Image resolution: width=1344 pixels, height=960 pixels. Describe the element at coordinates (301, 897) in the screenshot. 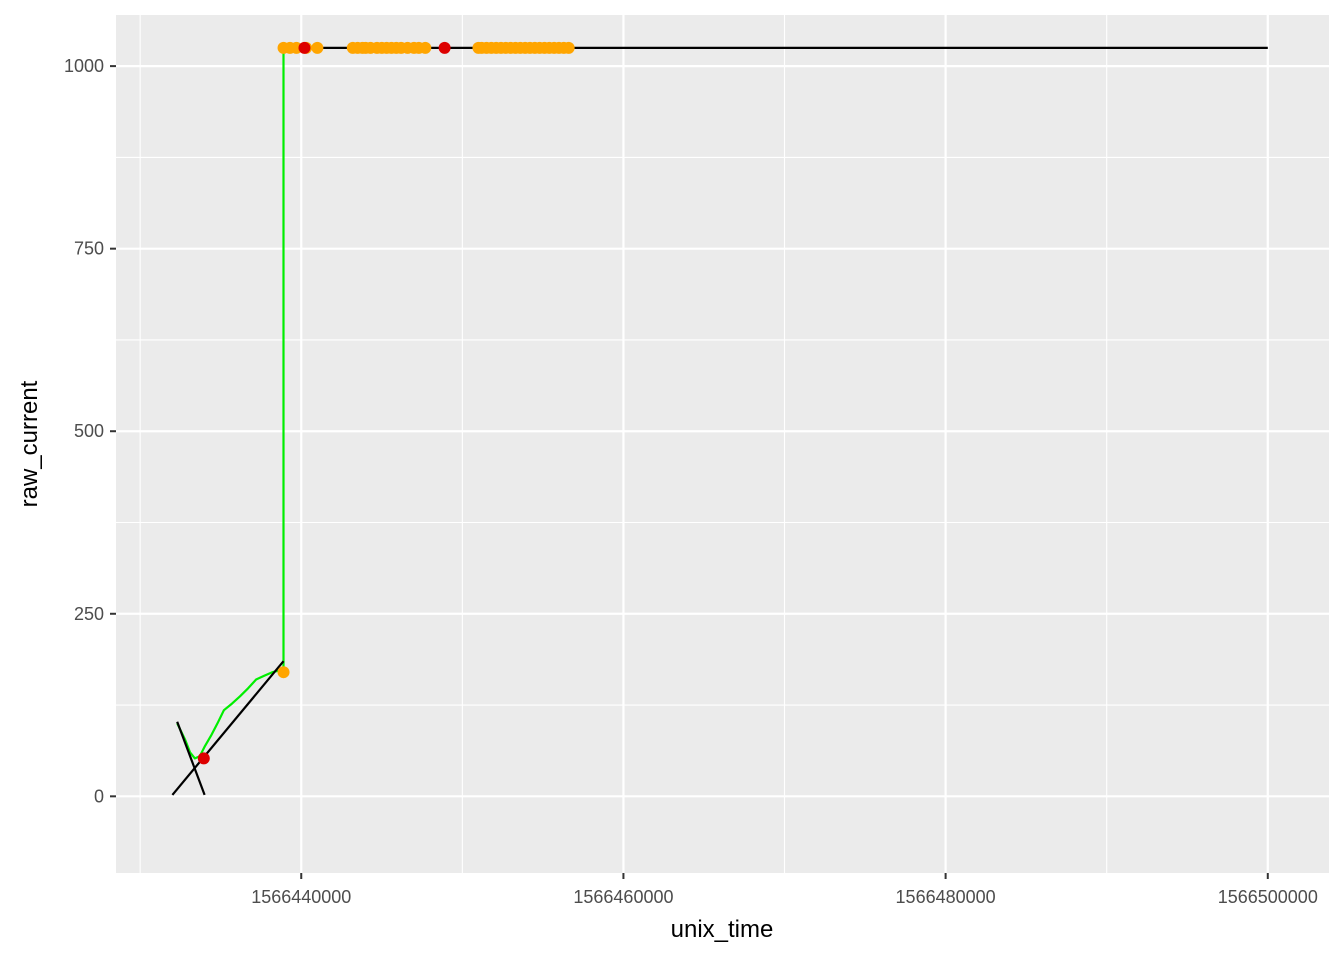

I see `x-tick-label: 1566440000` at that location.